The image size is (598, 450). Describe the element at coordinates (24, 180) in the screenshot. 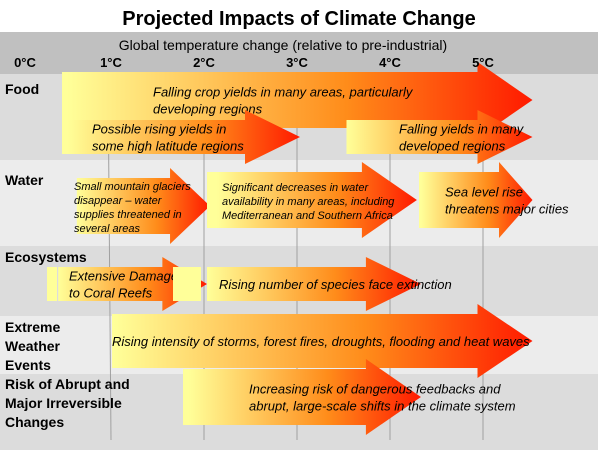

I see `category-label: Water` at that location.